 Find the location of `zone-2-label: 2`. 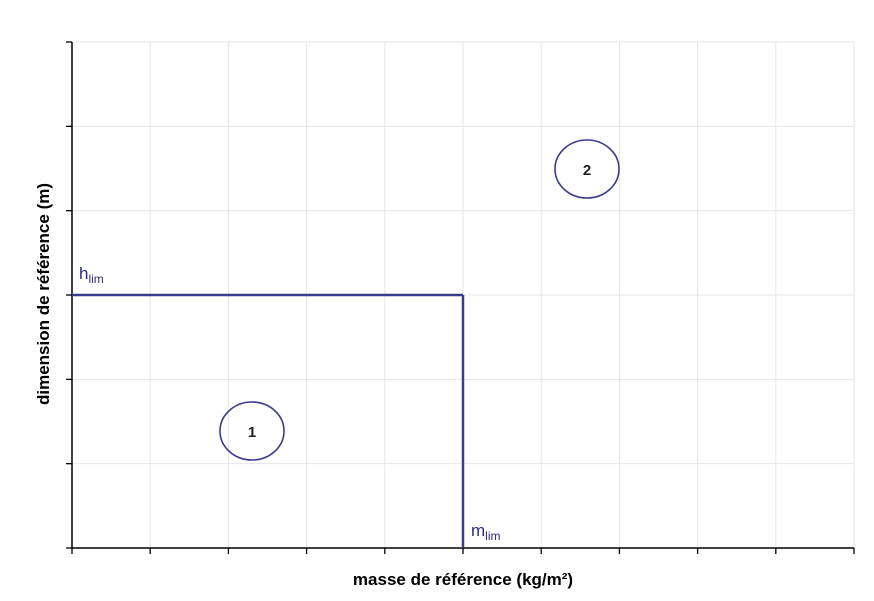

zone-2-label: 2 is located at coordinates (587, 170).